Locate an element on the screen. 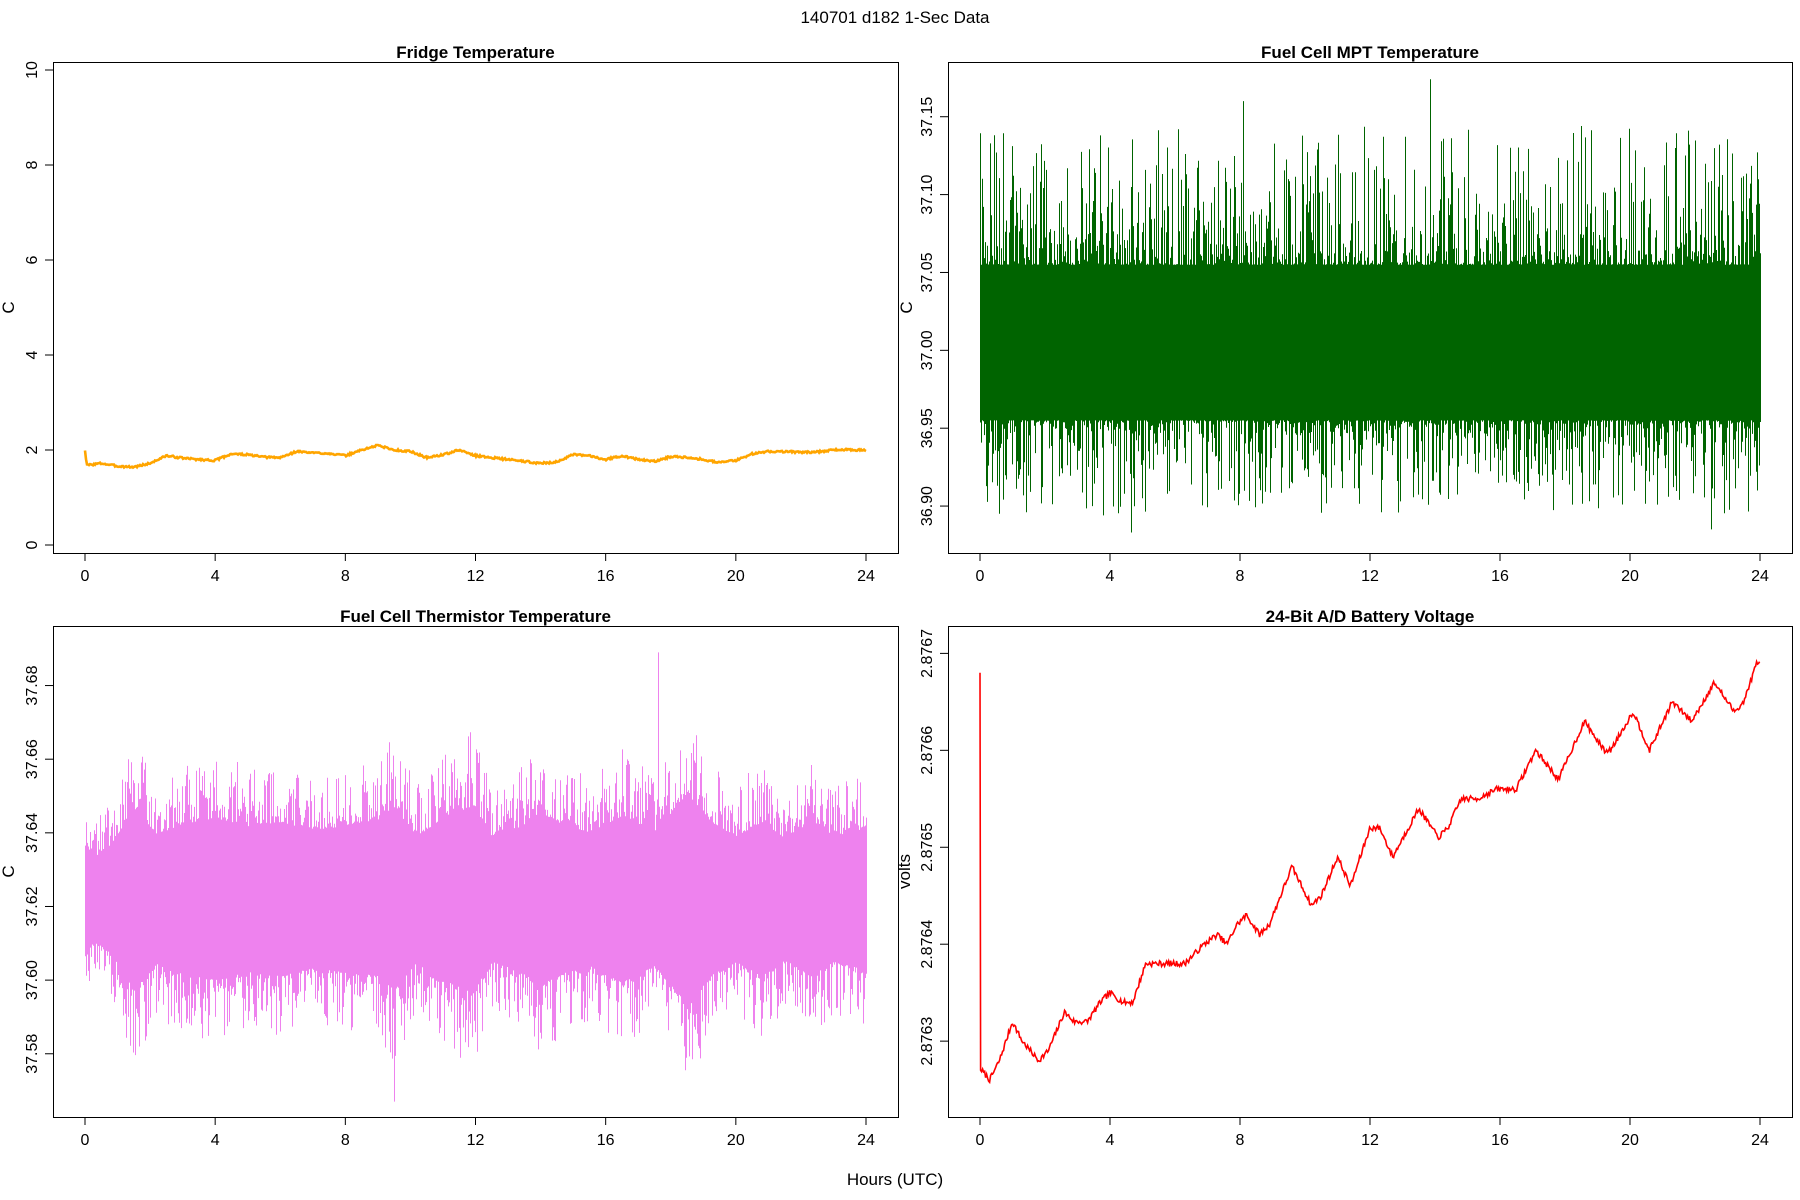 The image size is (1800, 1200). x-tick-label-battery: 16 is located at coordinates (1500, 1140).